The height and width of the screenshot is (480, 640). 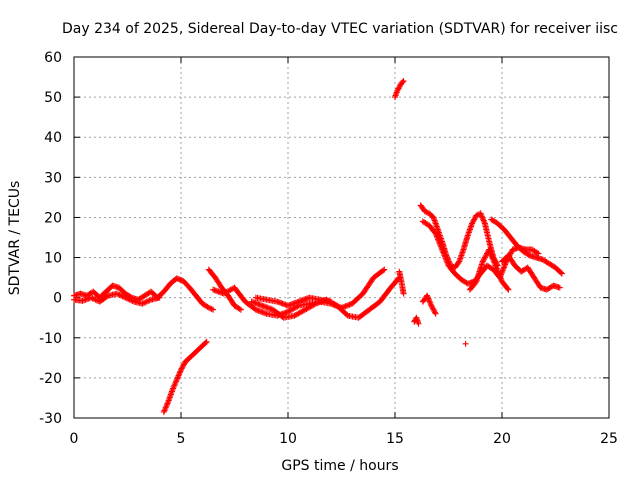 I want to click on series-arc-late-a, so click(x=401, y=282).